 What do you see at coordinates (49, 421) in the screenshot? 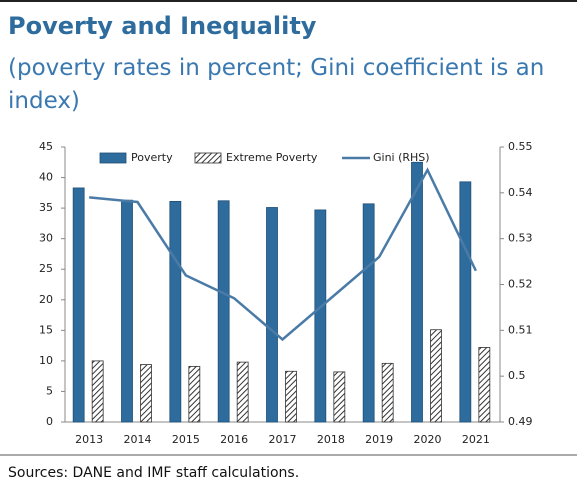
I see `y-tick-label: 0` at bounding box center [49, 421].